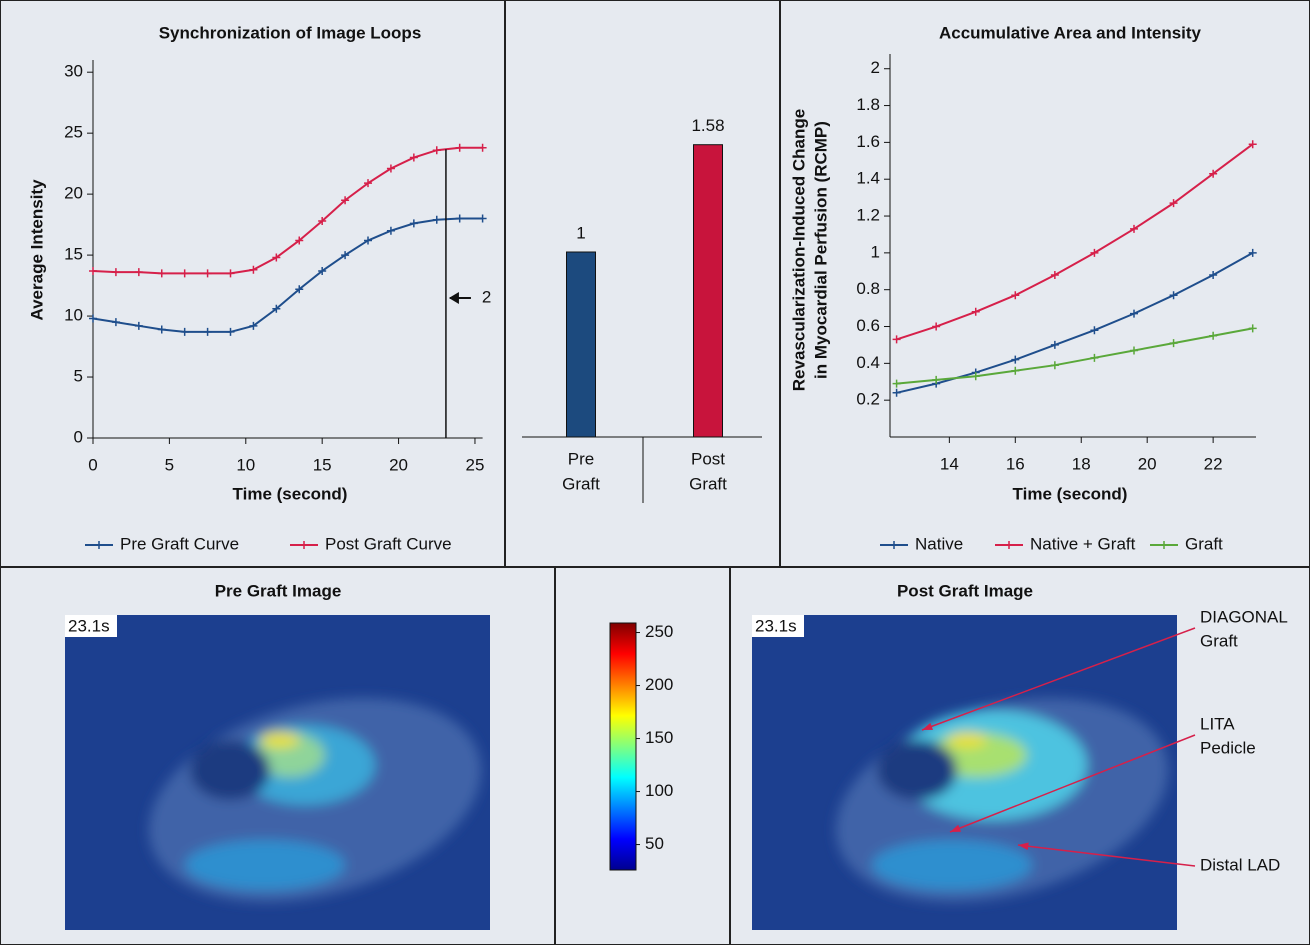 This screenshot has height=945, width=1310. What do you see at coordinates (1219, 640) in the screenshot?
I see `callout-label: Graft` at bounding box center [1219, 640].